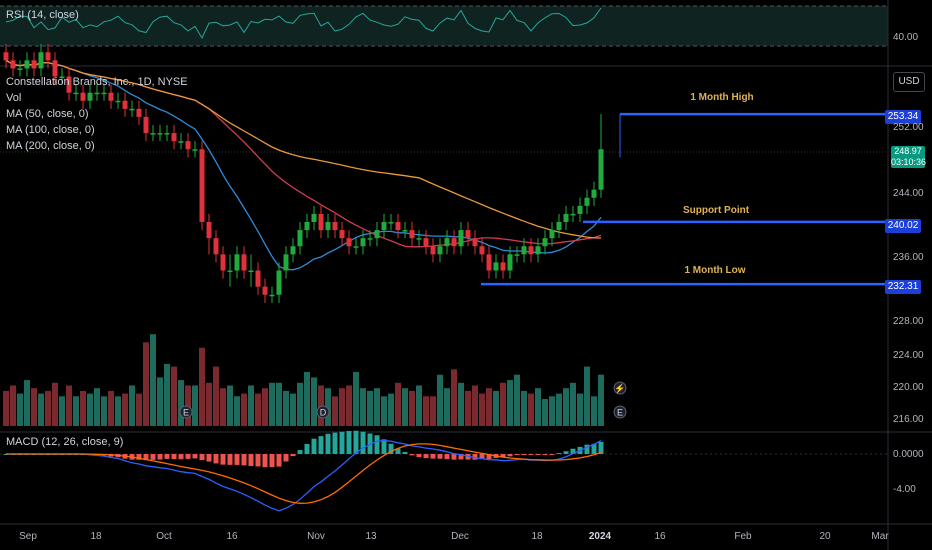 This screenshot has height=550, width=932. I want to click on rsi-label: RSI (14, close), so click(42, 15).